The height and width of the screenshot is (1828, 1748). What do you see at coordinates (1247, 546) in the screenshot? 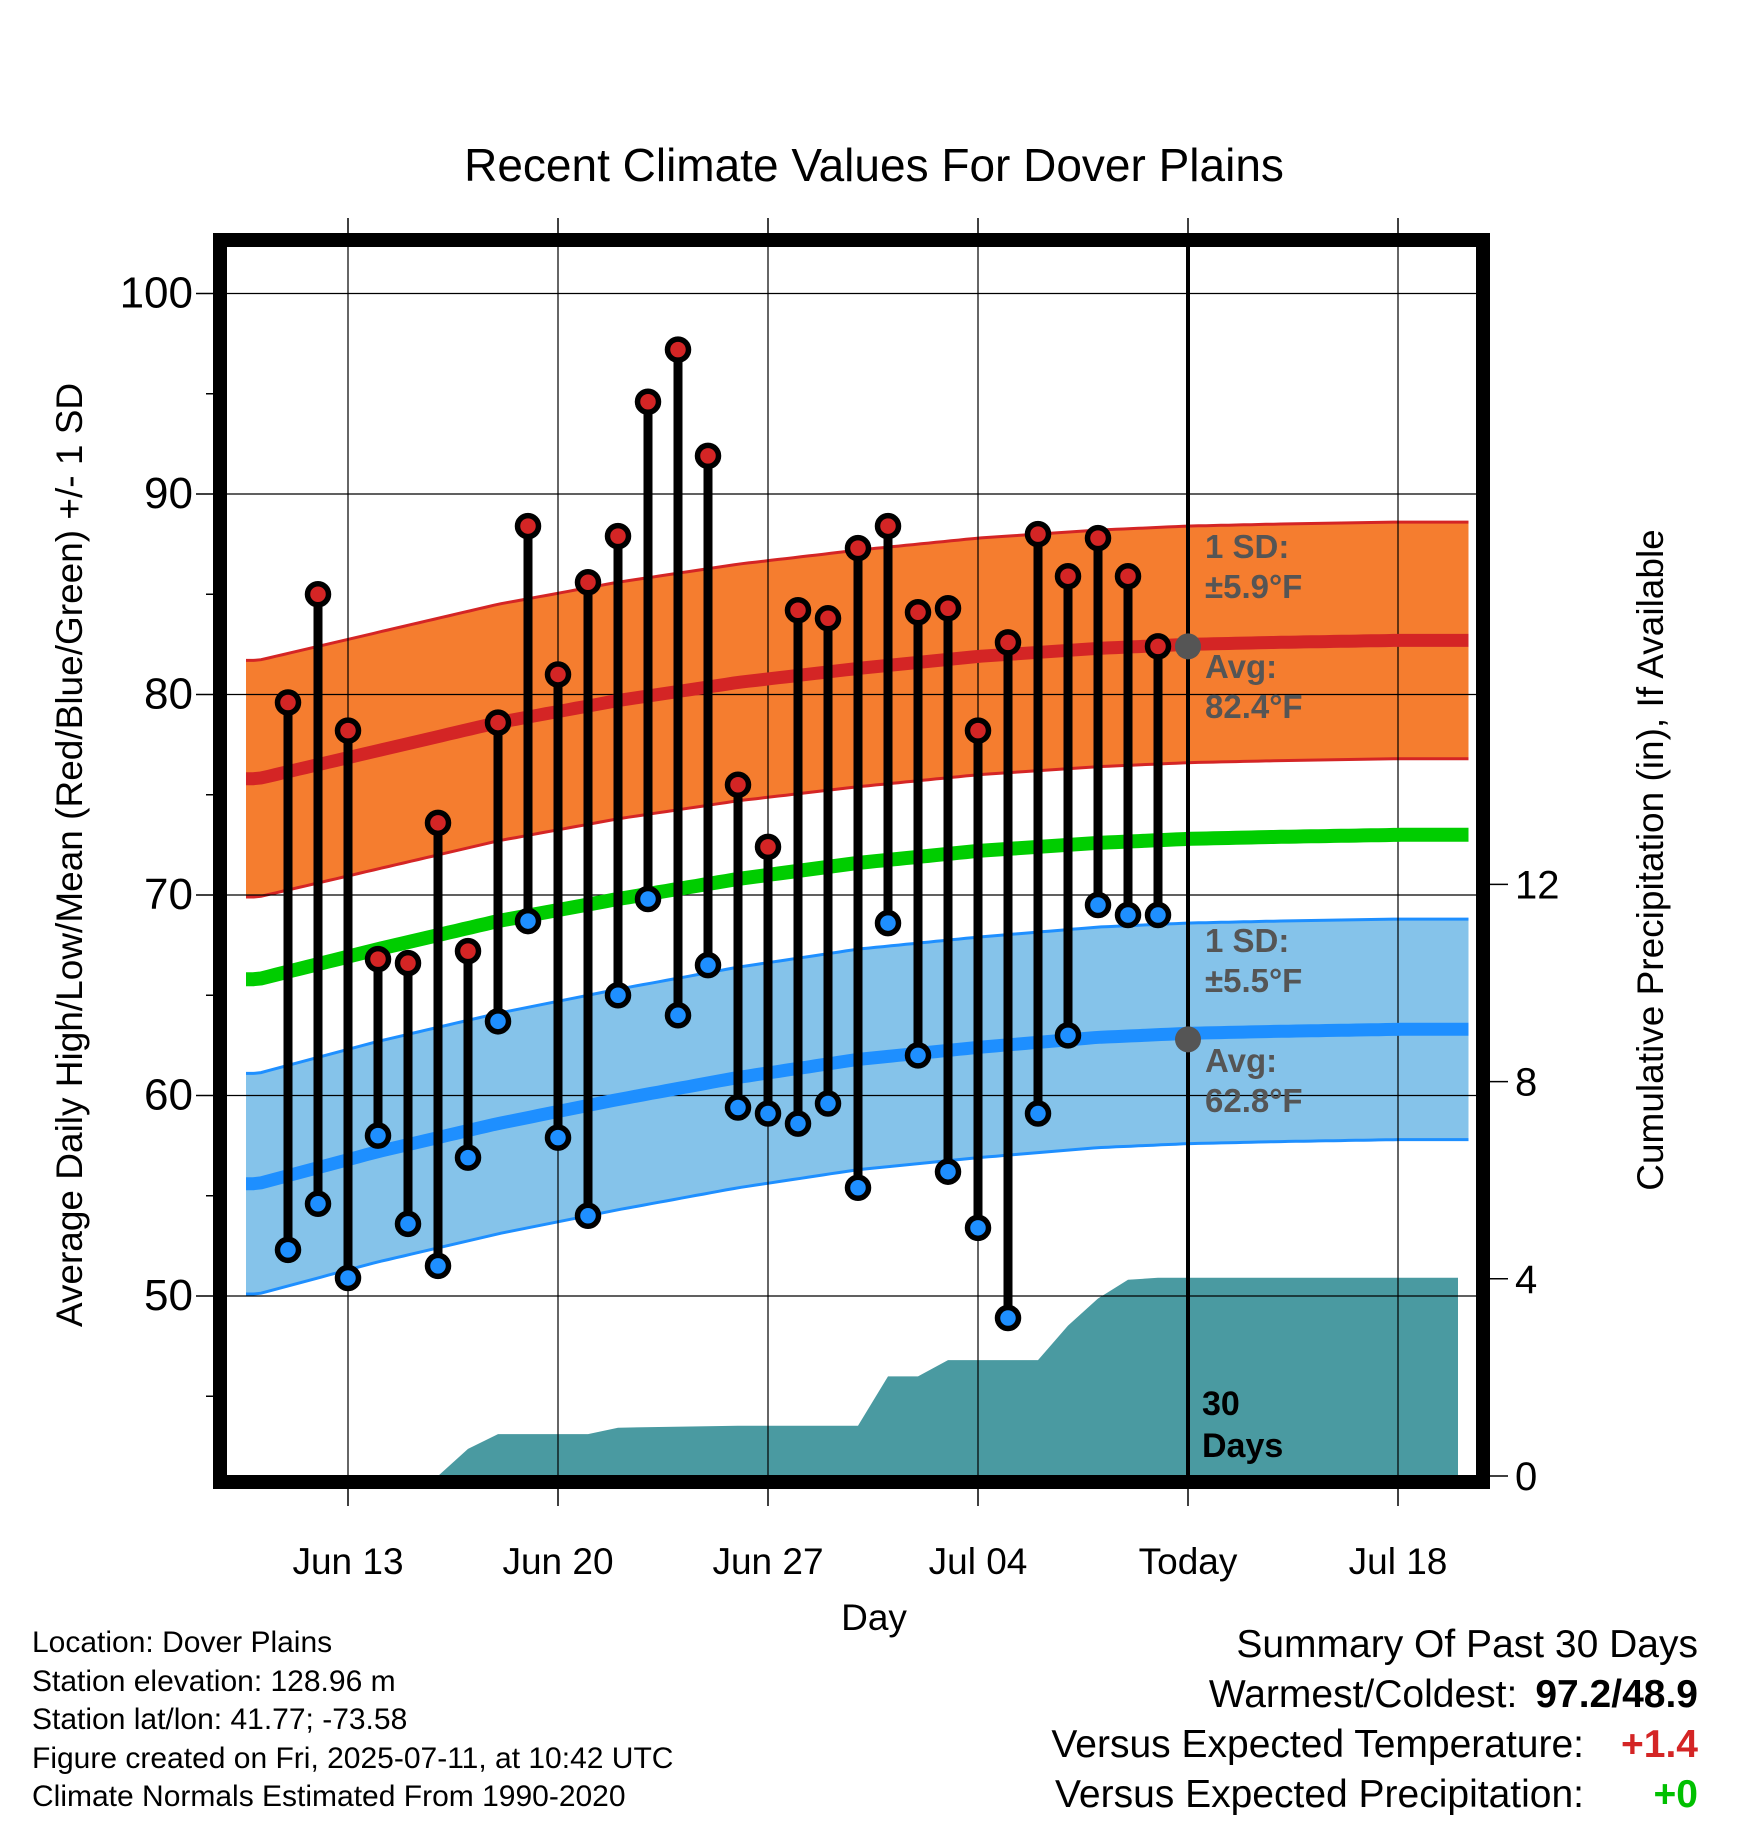
I see `high-sd-label: 1 SD:` at bounding box center [1247, 546].